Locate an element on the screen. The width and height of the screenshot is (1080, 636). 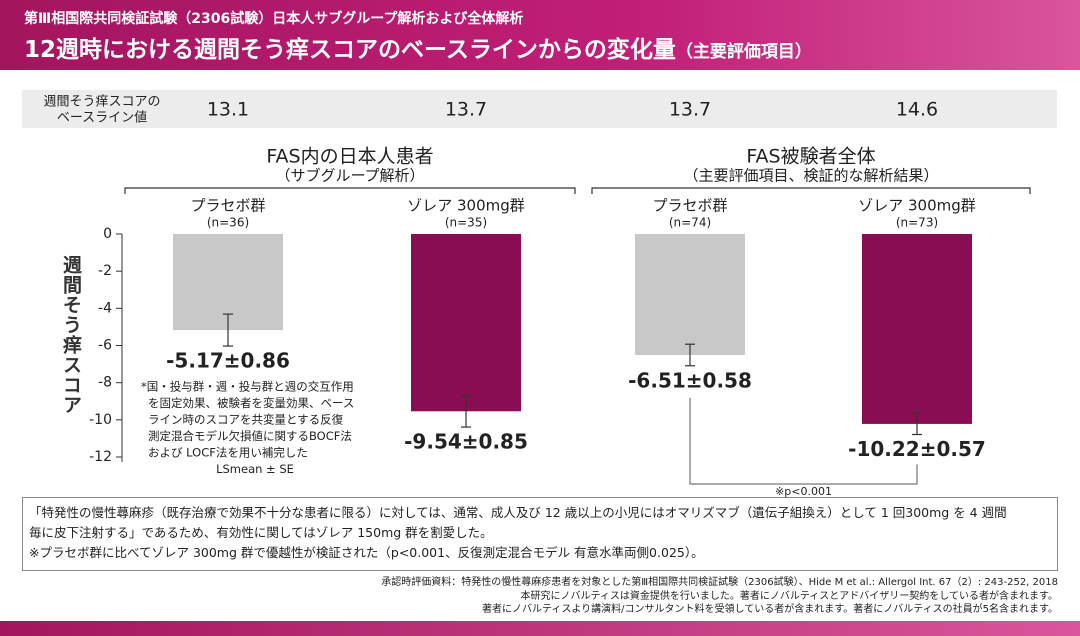
annotation: ライン時のスコアを共変量とする反復 is located at coordinates (246, 420).